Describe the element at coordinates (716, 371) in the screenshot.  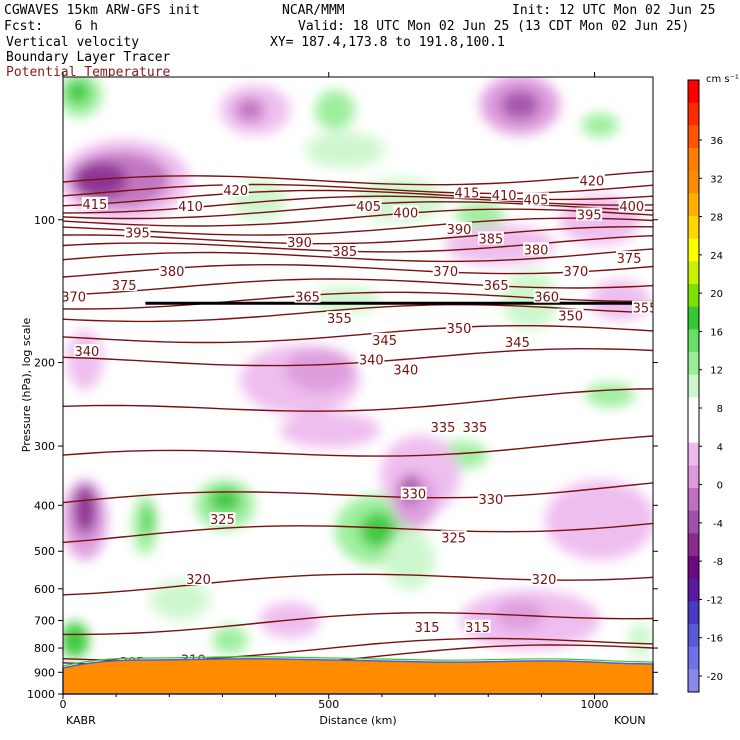
I see `colorbar-label: 12` at that location.